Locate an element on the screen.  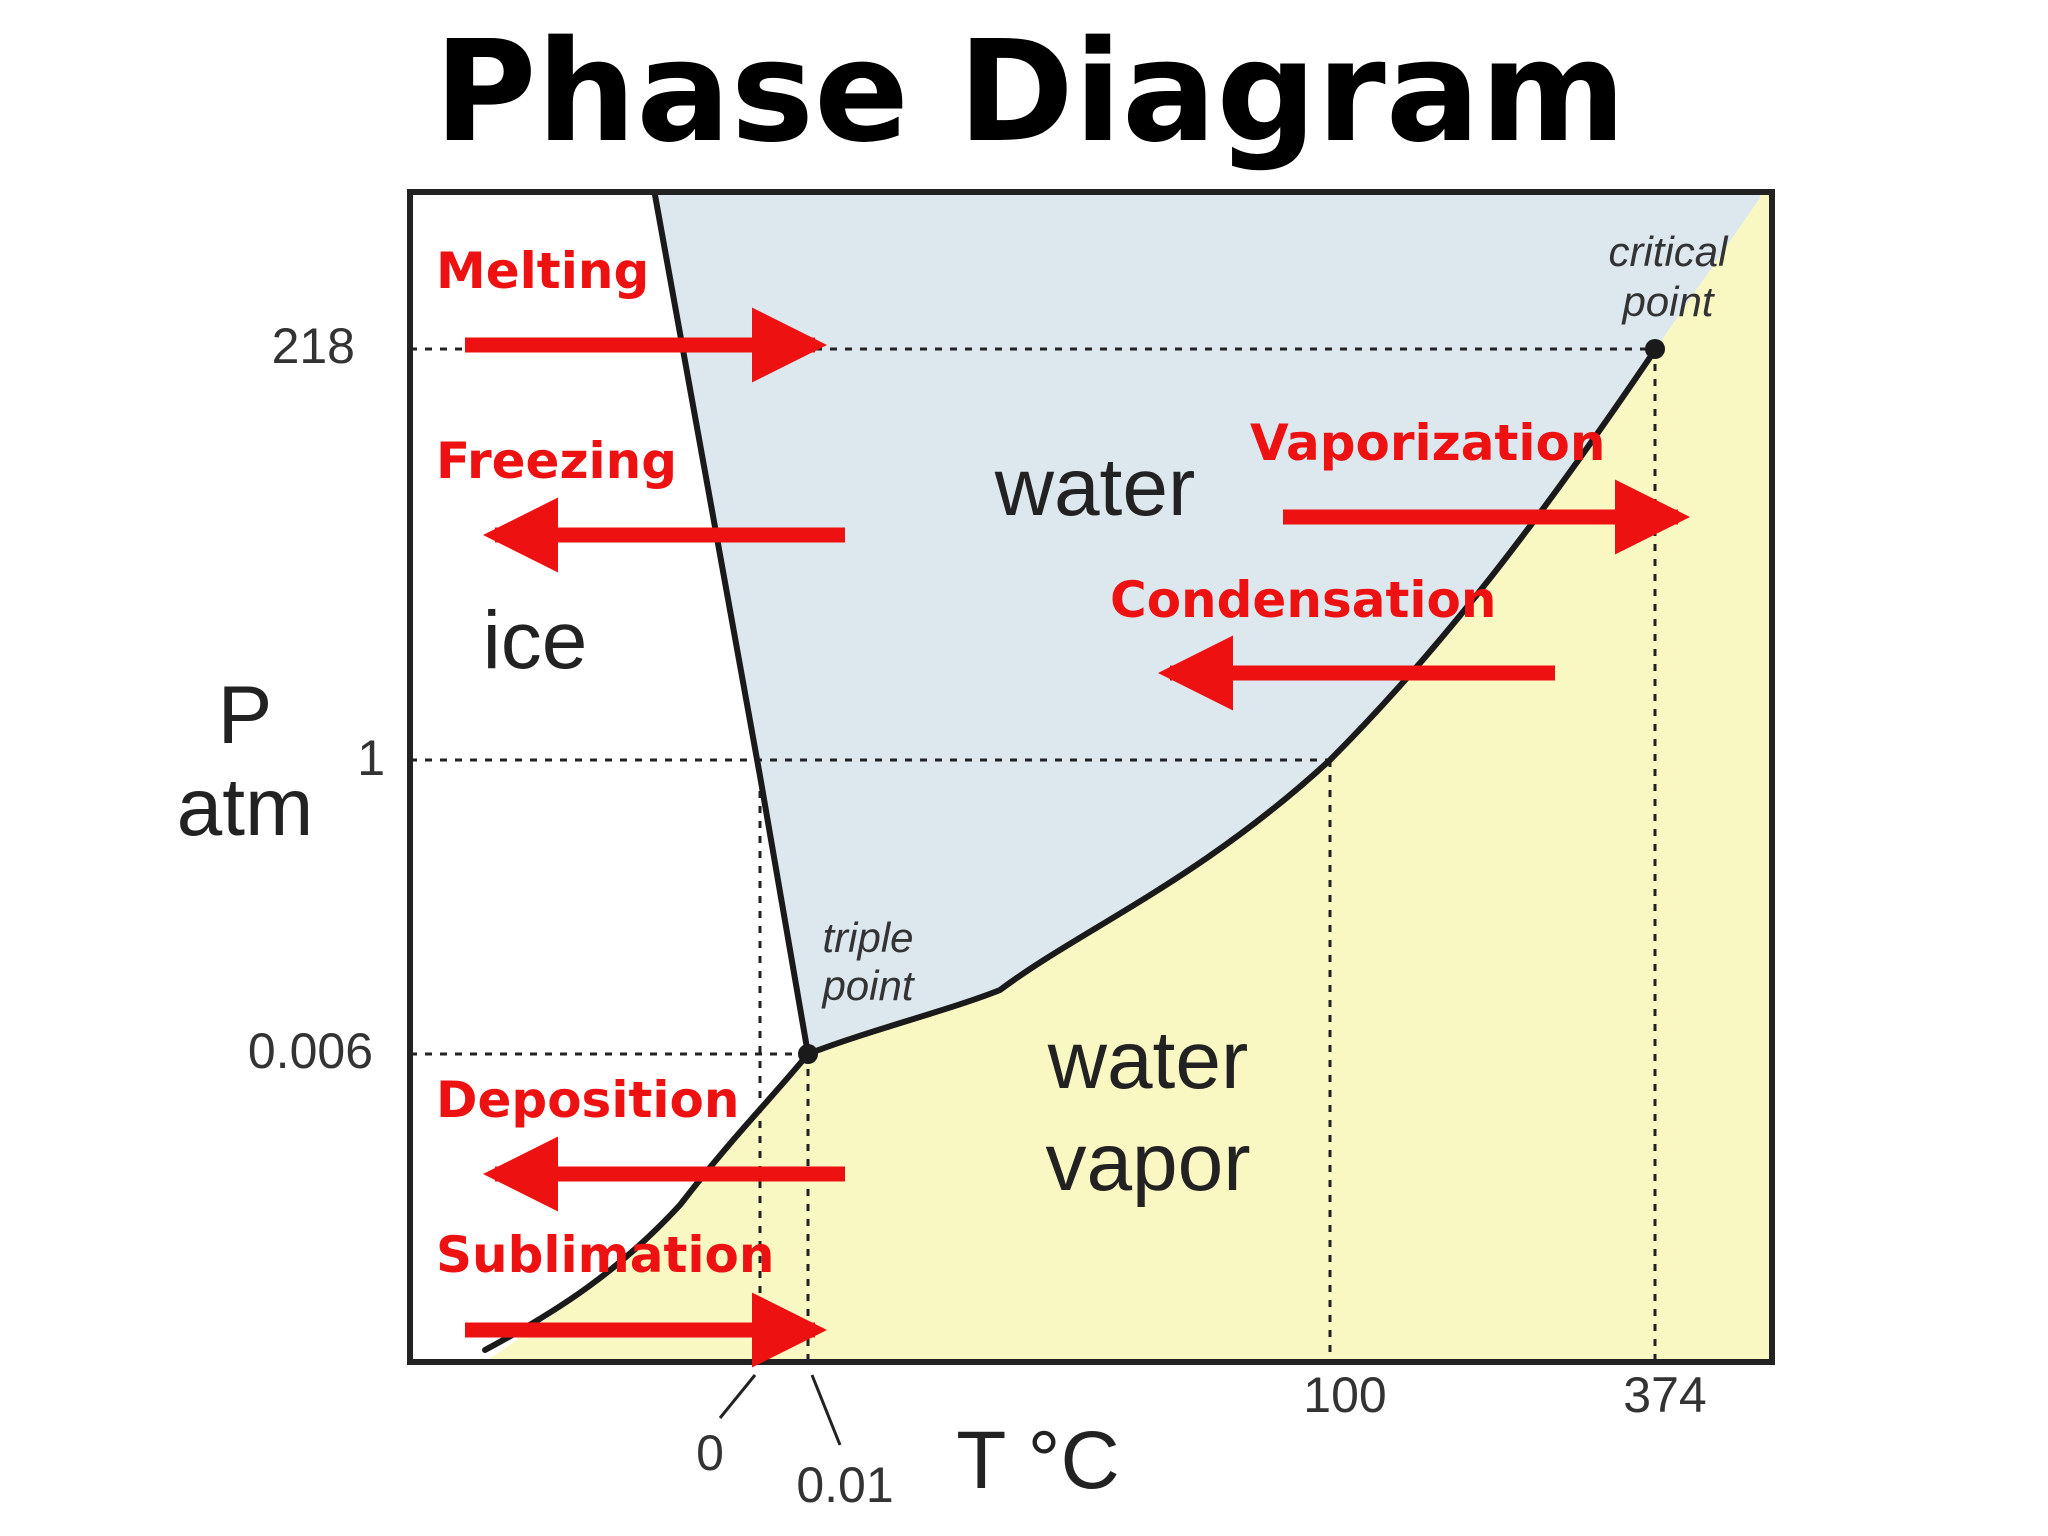
critical-point-label-line2: point is located at coordinates (1667, 301).